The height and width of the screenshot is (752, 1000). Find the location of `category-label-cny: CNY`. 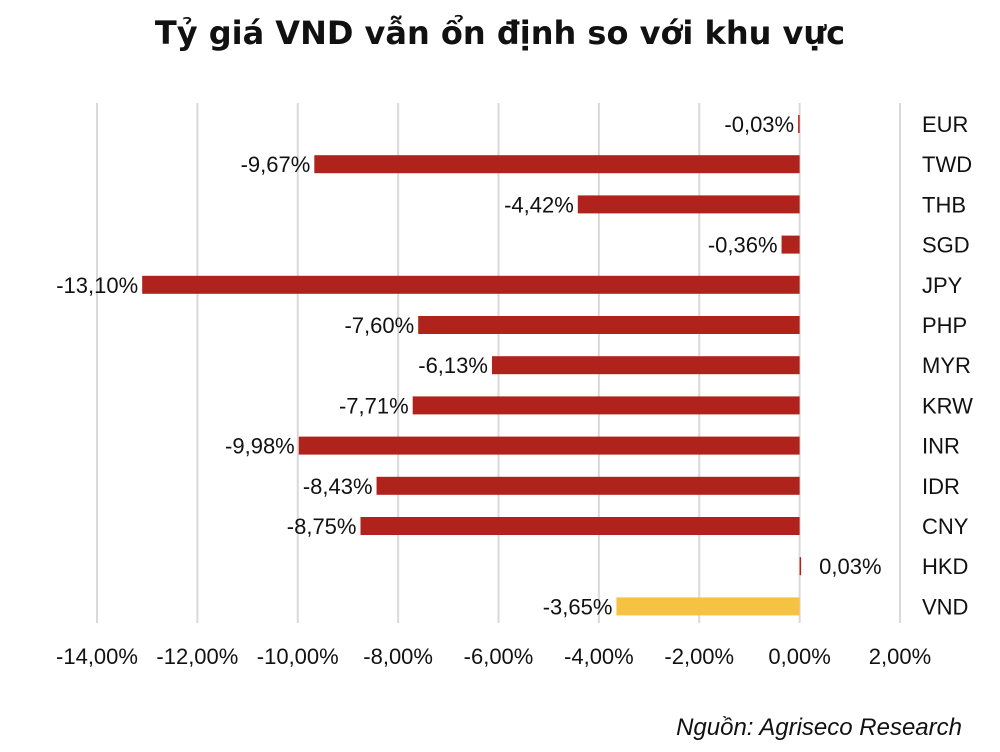

category-label-cny: CNY is located at coordinates (945, 526).